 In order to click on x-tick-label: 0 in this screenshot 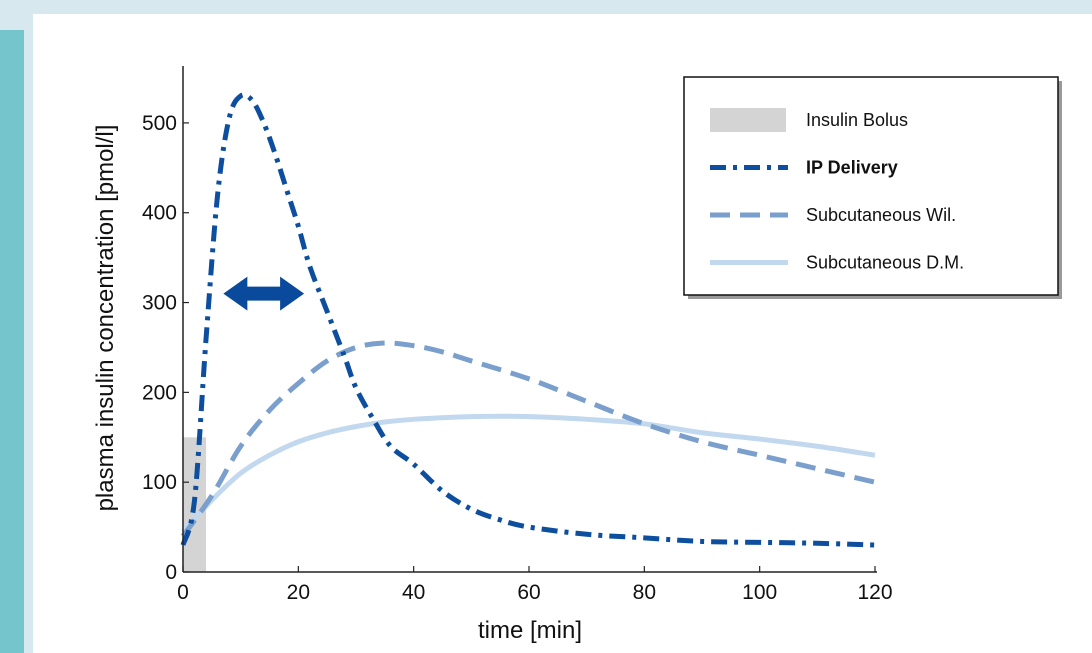, I will do `click(183, 592)`.